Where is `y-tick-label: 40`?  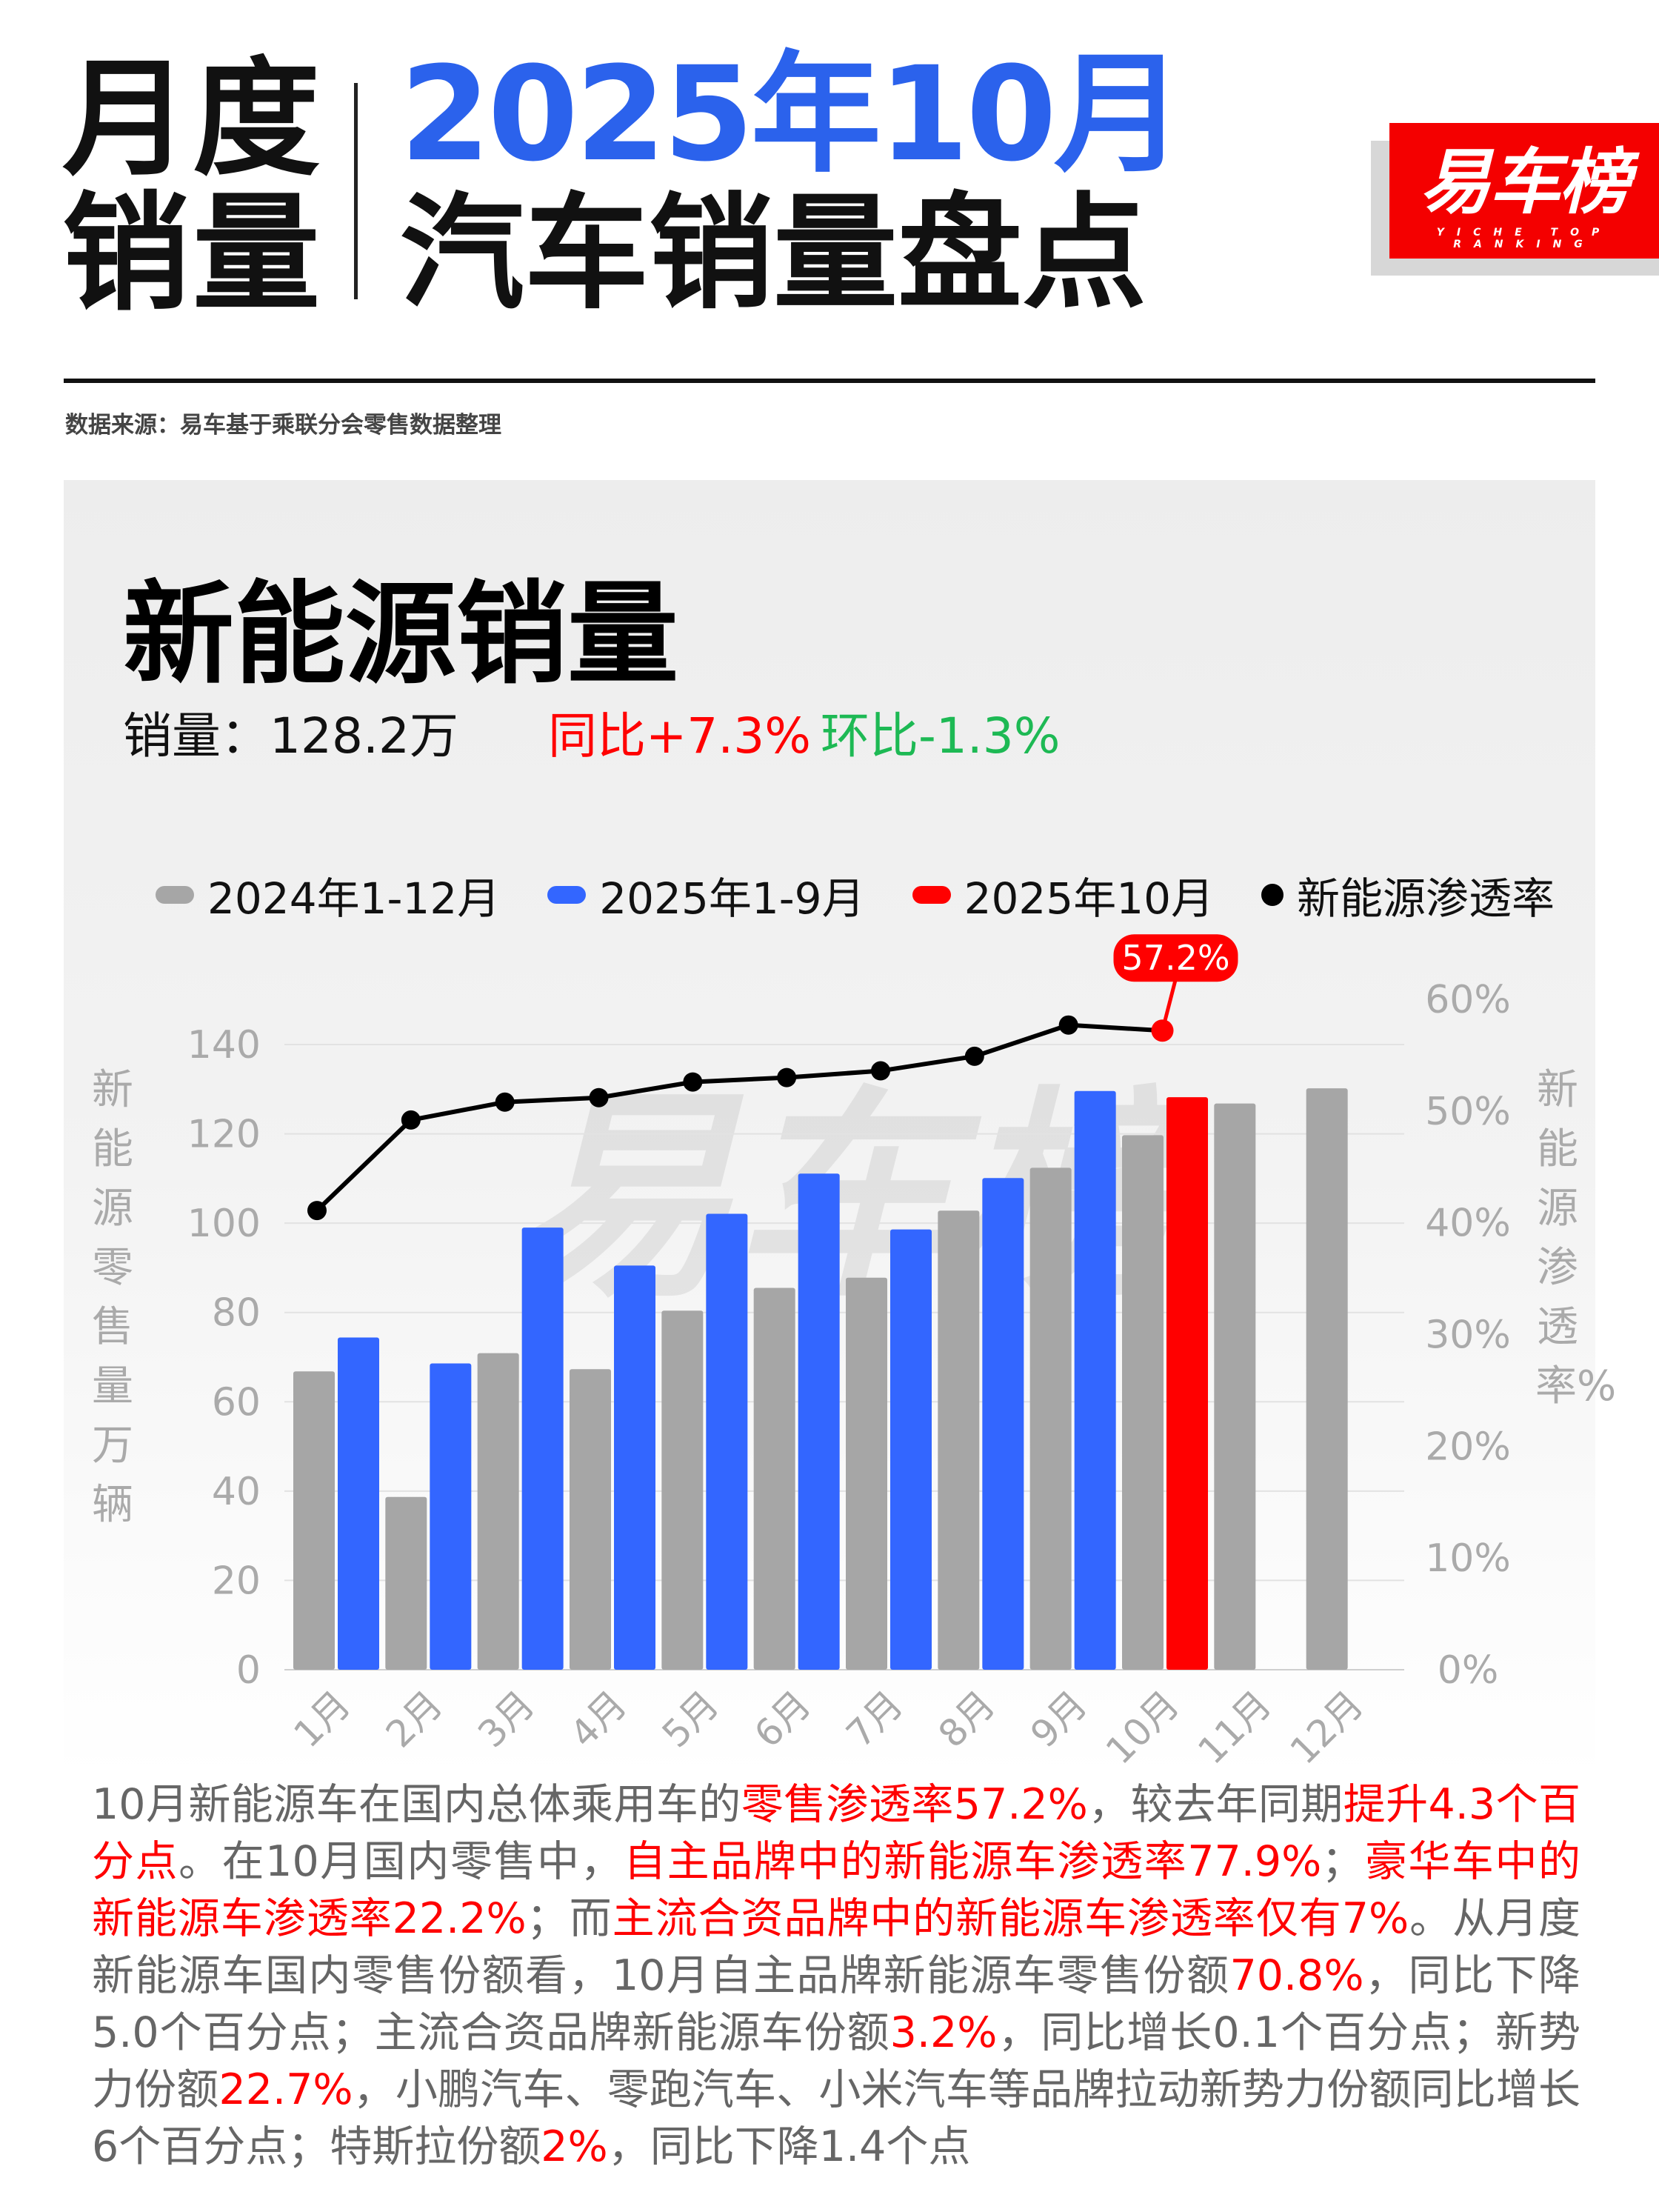
y-tick-label: 40 is located at coordinates (236, 1492).